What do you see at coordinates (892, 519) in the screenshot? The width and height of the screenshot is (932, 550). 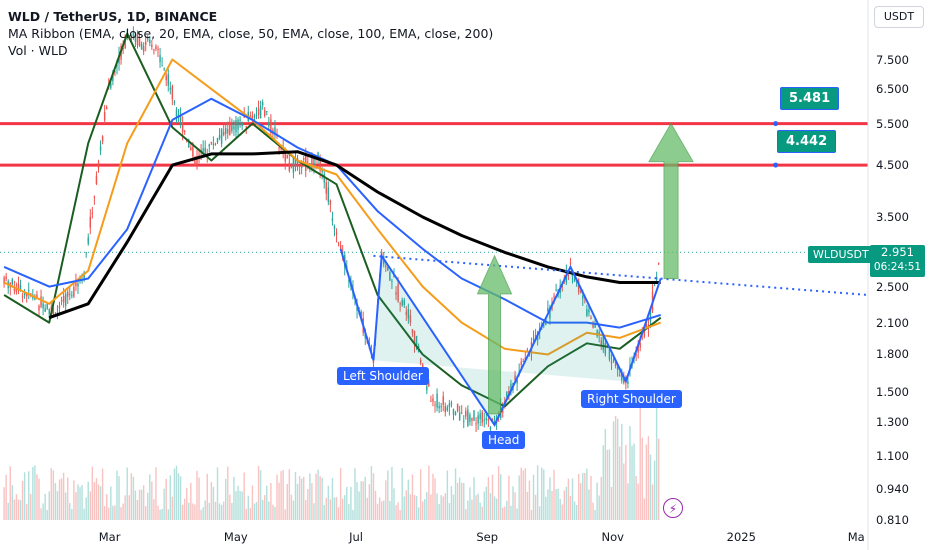 I see `y-tick-label: 0.810` at bounding box center [892, 519].